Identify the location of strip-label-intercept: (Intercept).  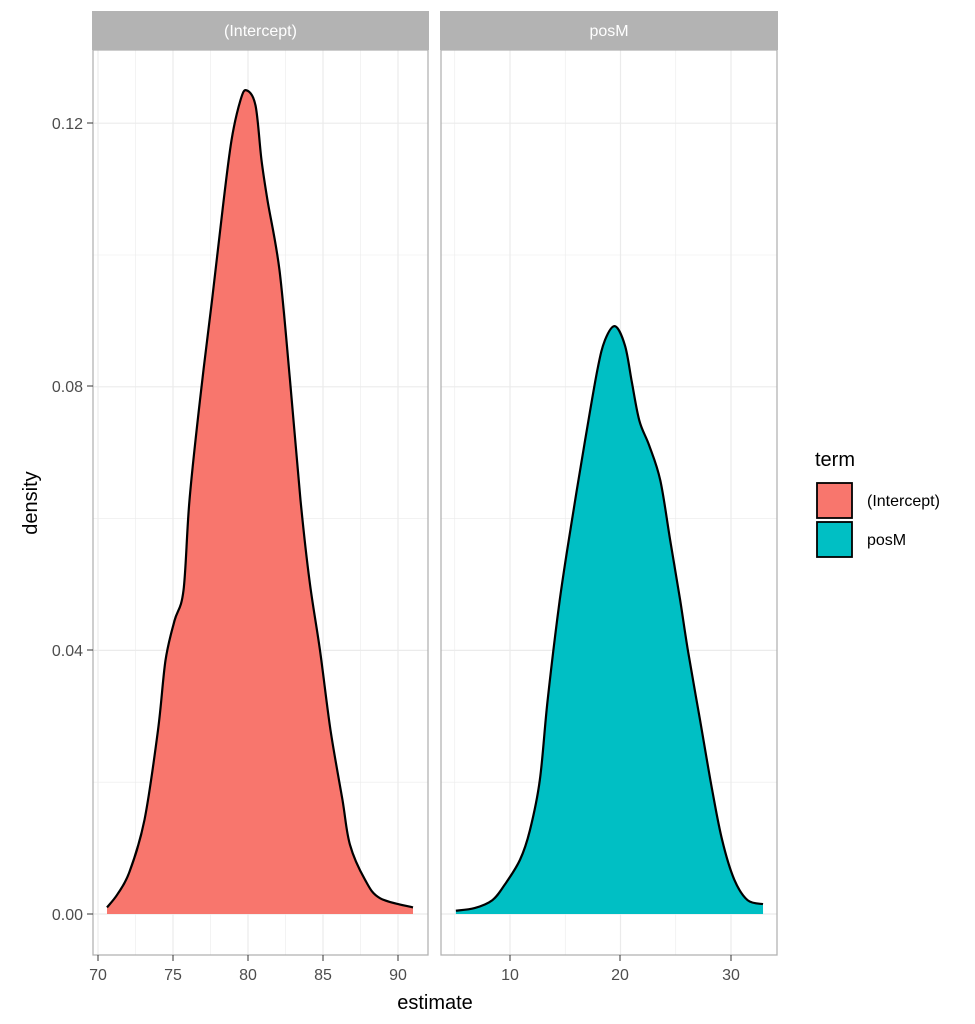
(260, 31).